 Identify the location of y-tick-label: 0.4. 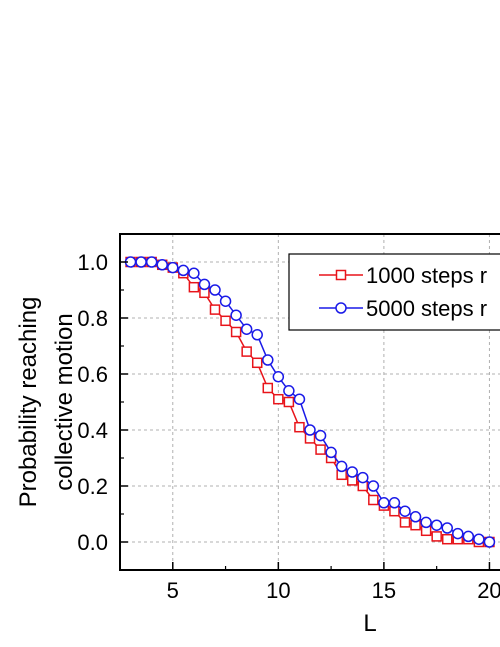
(92, 430).